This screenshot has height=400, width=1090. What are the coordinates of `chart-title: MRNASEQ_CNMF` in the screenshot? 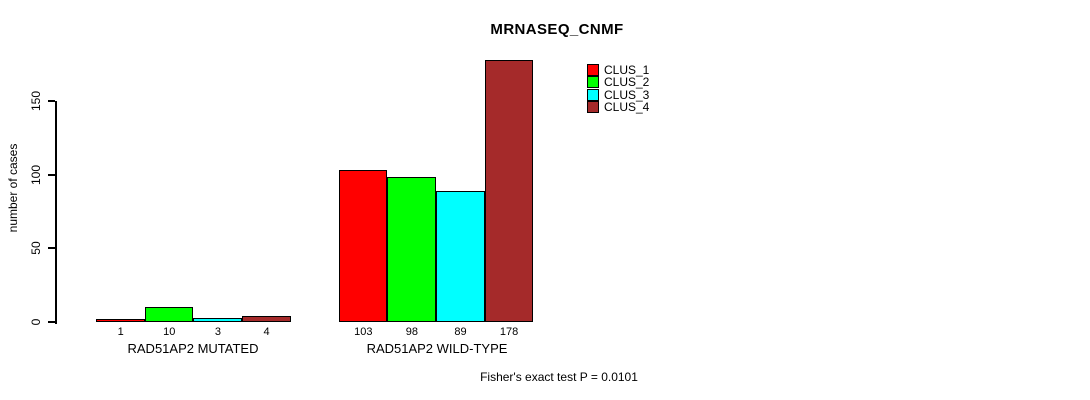 It's located at (557, 29).